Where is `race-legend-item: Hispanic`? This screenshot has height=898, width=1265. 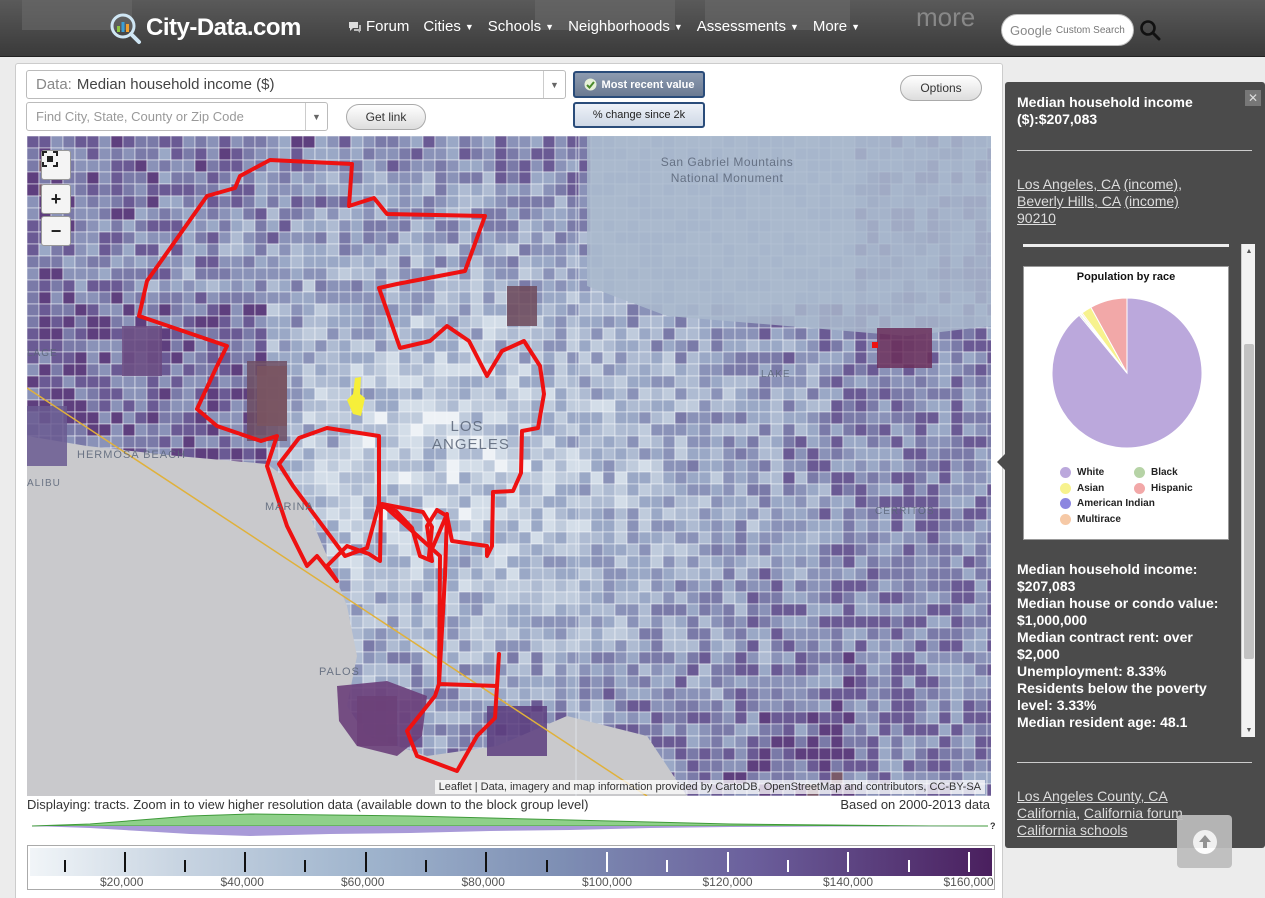 race-legend-item: Hispanic is located at coordinates (1163, 488).